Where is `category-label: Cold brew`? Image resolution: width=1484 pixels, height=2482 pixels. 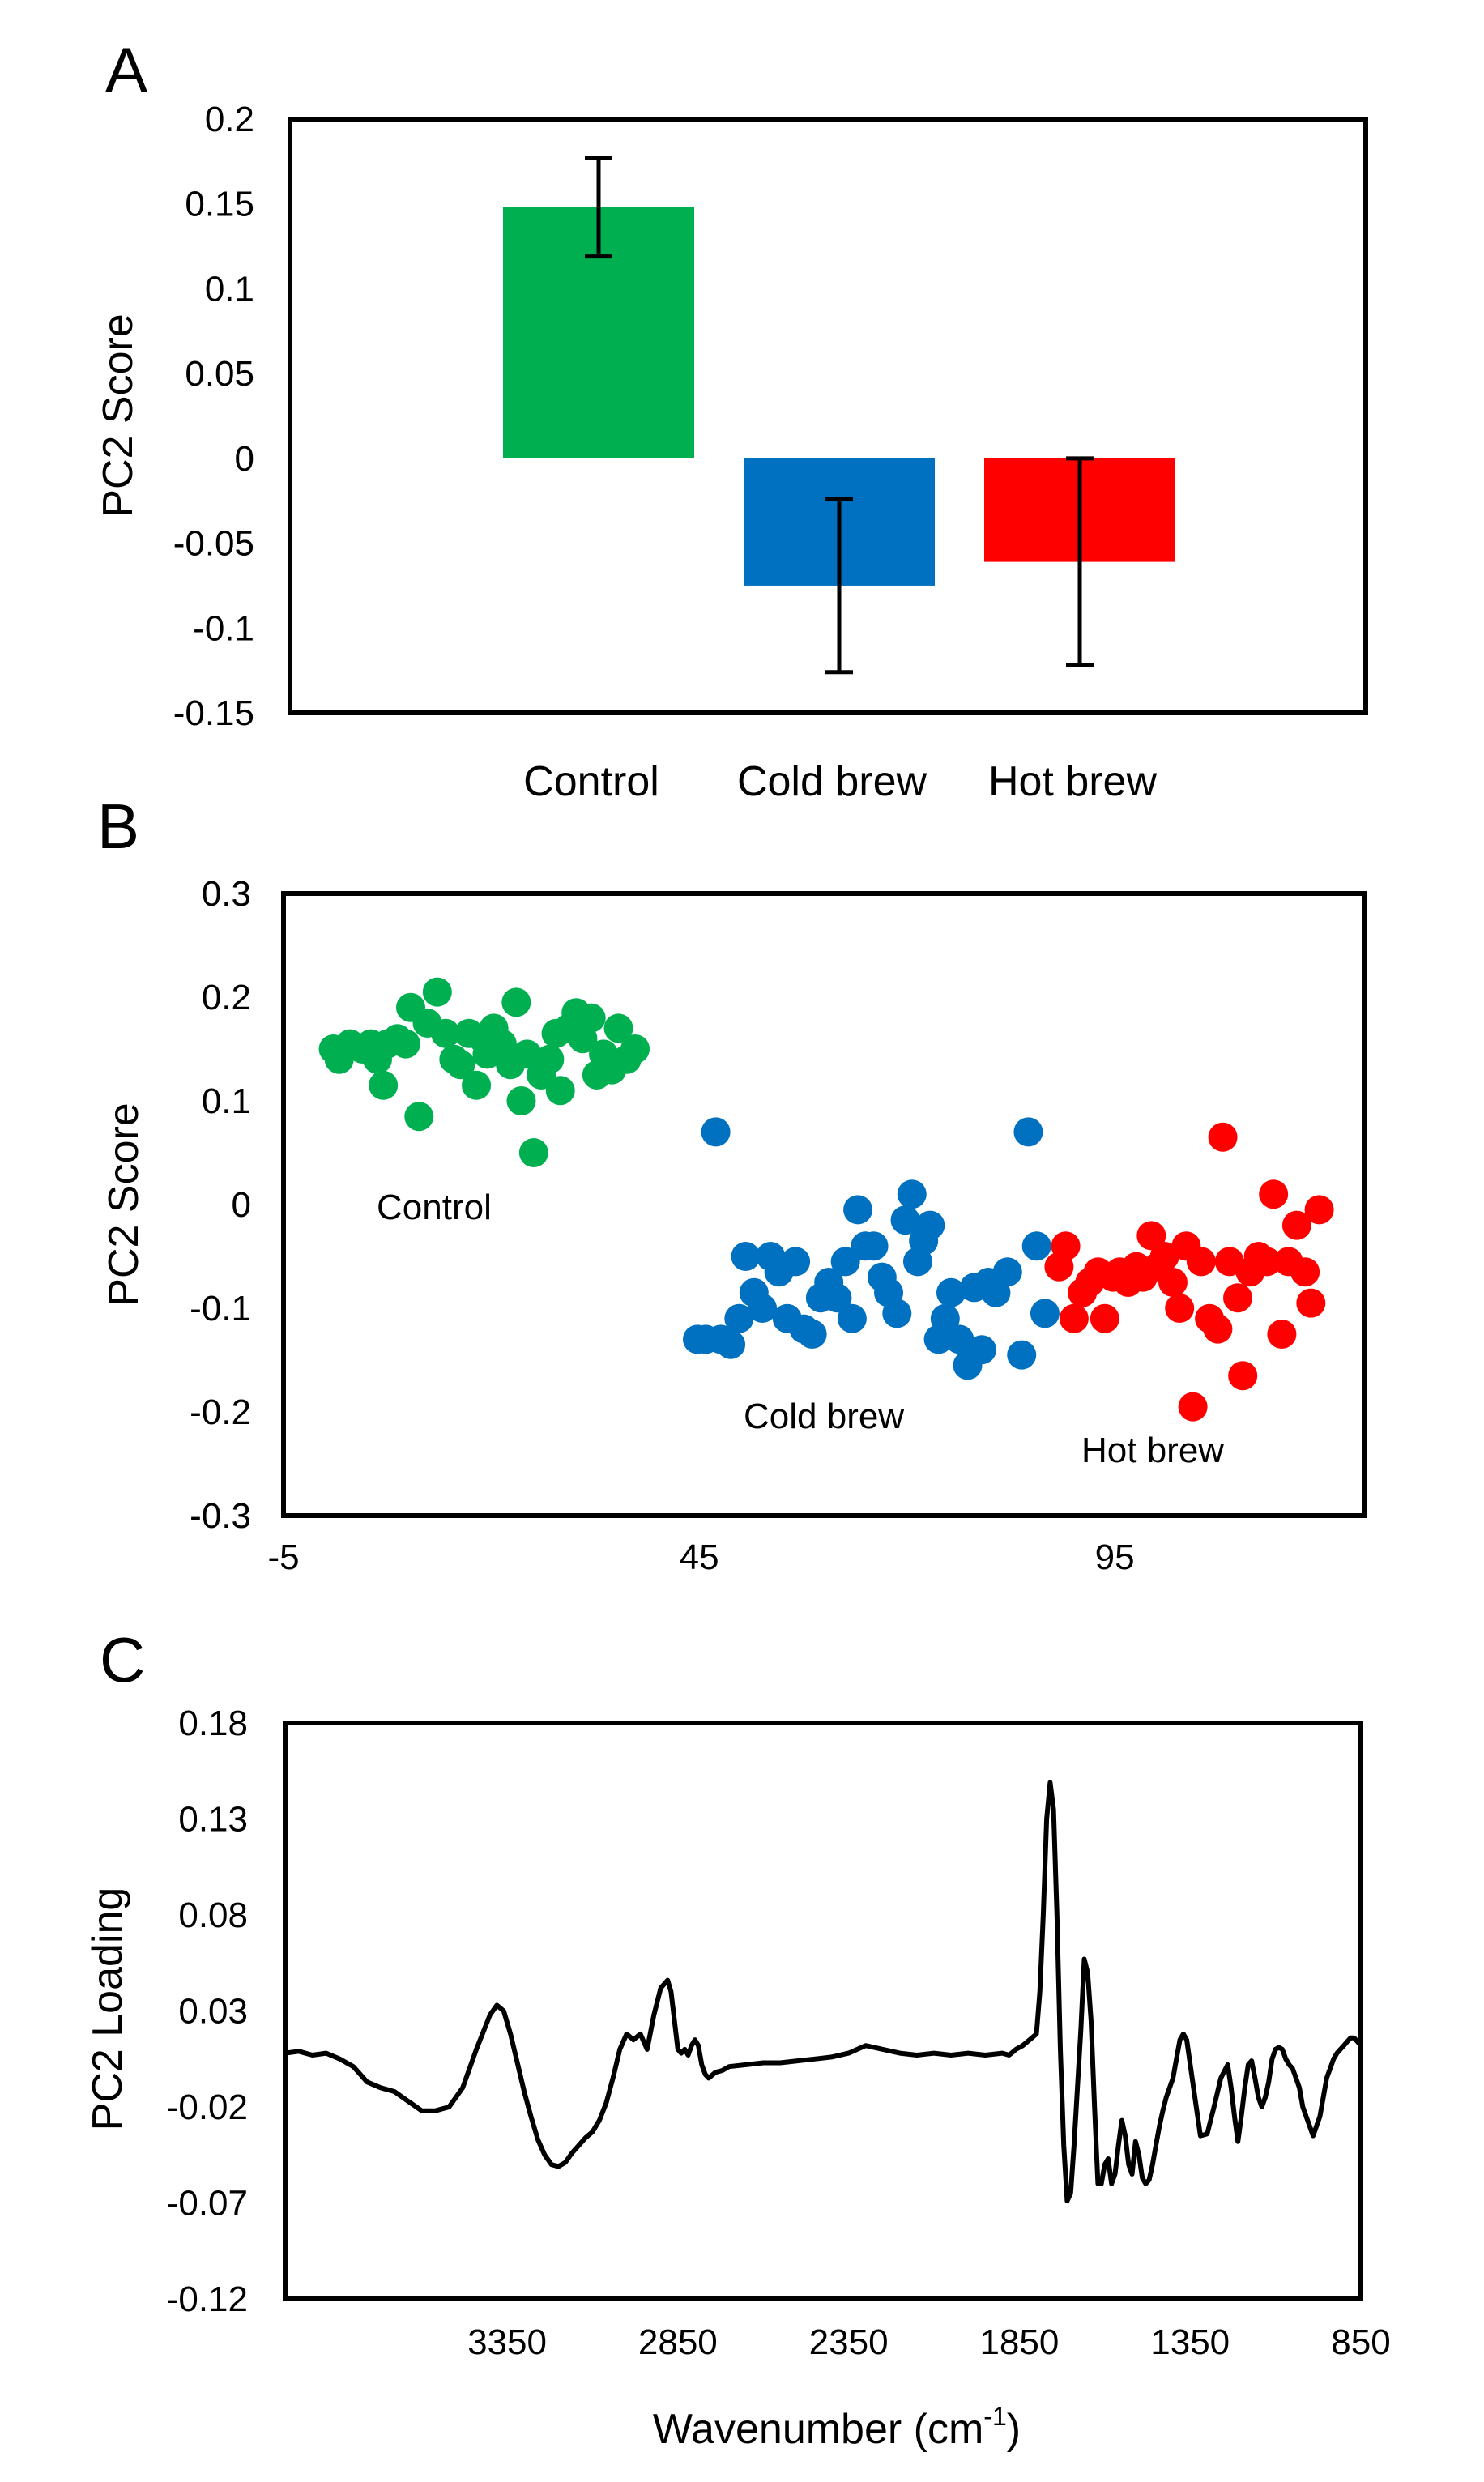 category-label: Cold brew is located at coordinates (832, 781).